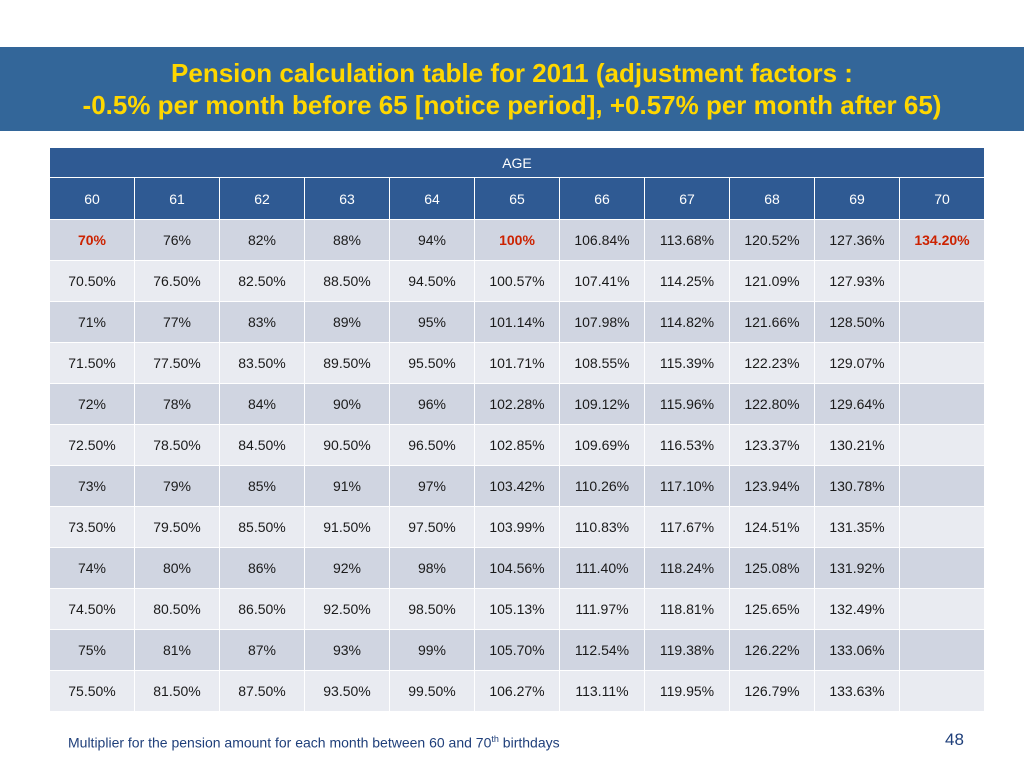  What do you see at coordinates (772, 650) in the screenshot?
I see `table-cell: 126.22%` at bounding box center [772, 650].